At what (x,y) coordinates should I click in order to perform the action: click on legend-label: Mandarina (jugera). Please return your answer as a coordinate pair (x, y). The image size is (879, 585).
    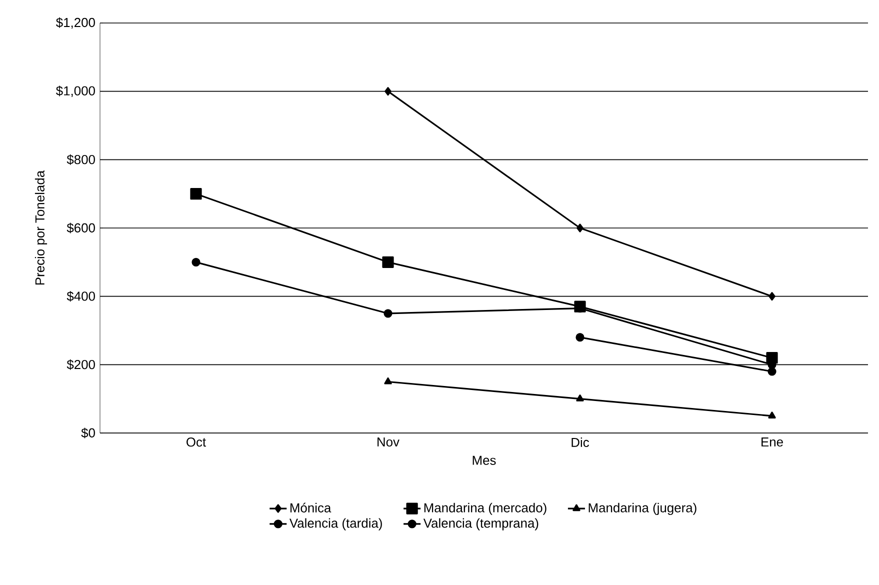
    Looking at the image, I should click on (642, 508).